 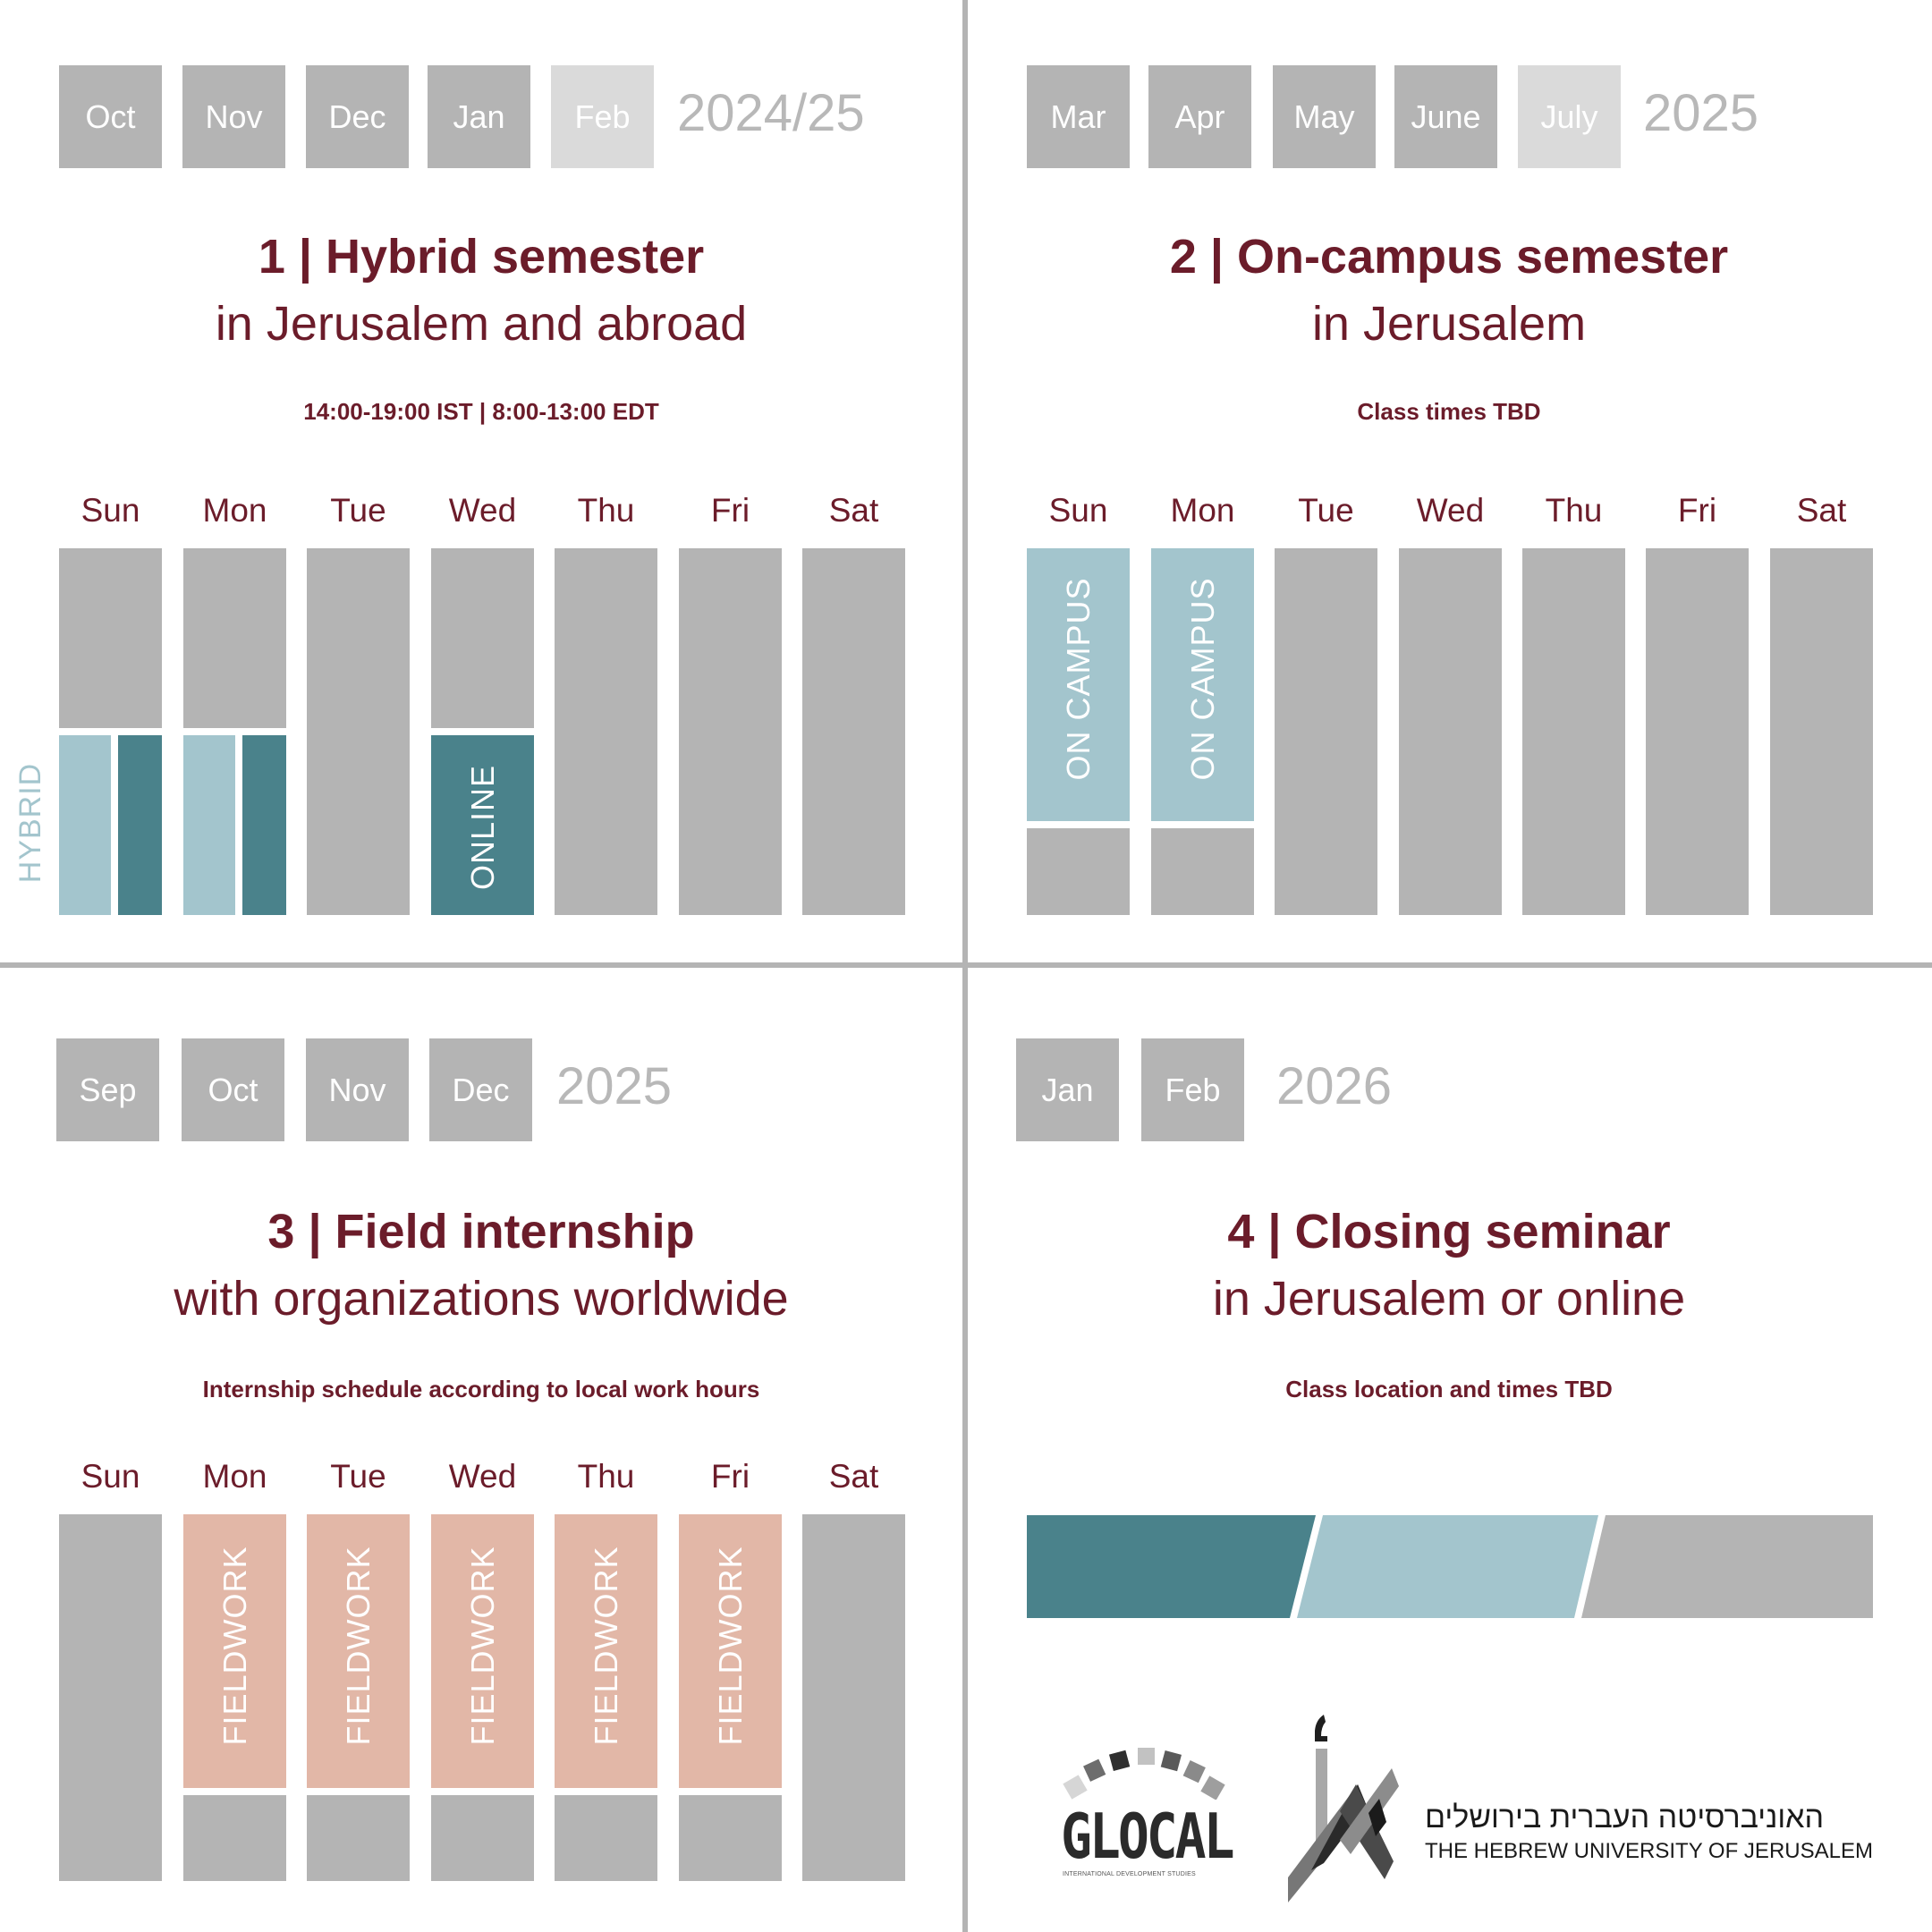 I want to click on section-title: 3 | Field internship, so click(x=481, y=1231).